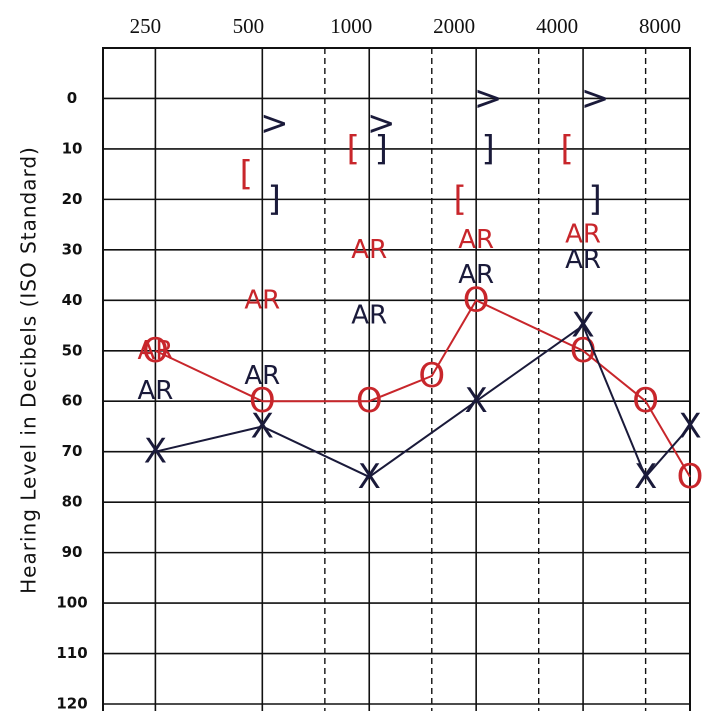 This screenshot has height=711, width=710. I want to click on y-tick-label: 110, so click(71, 653).